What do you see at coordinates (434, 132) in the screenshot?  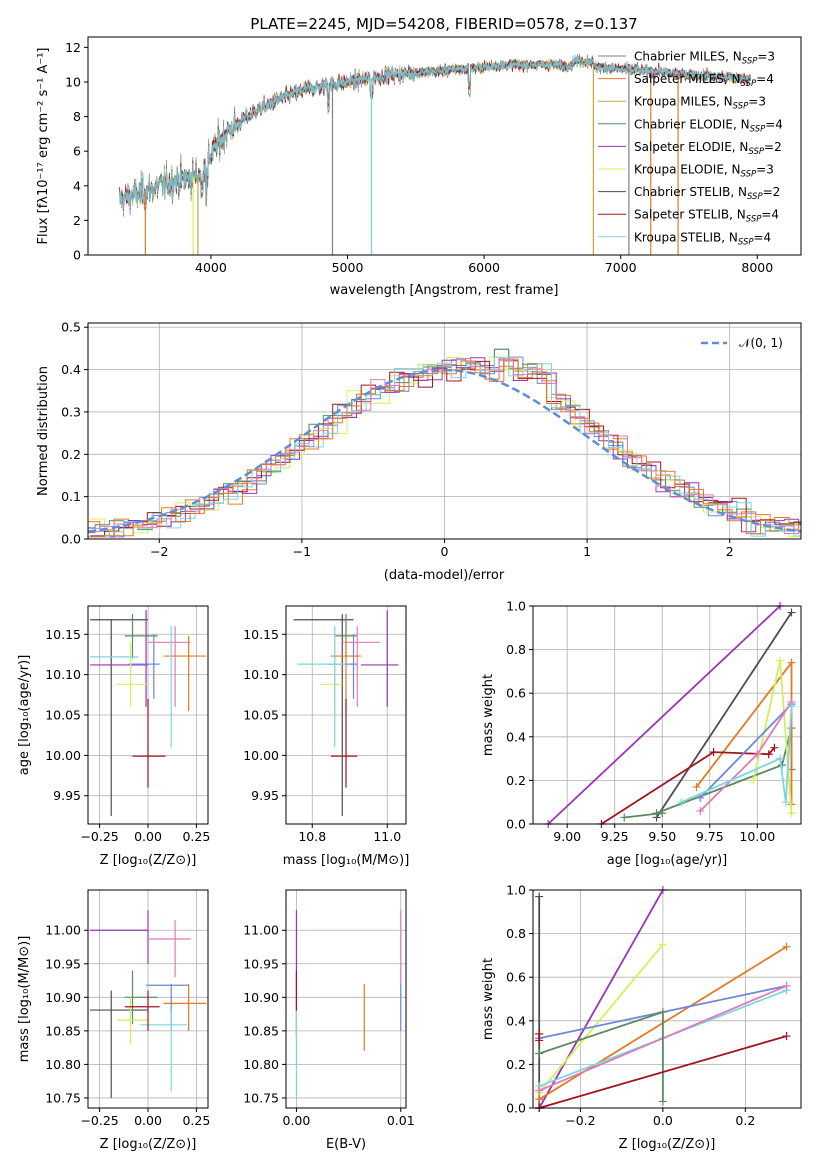 I see `model-spectrum-kroupa-stelib` at bounding box center [434, 132].